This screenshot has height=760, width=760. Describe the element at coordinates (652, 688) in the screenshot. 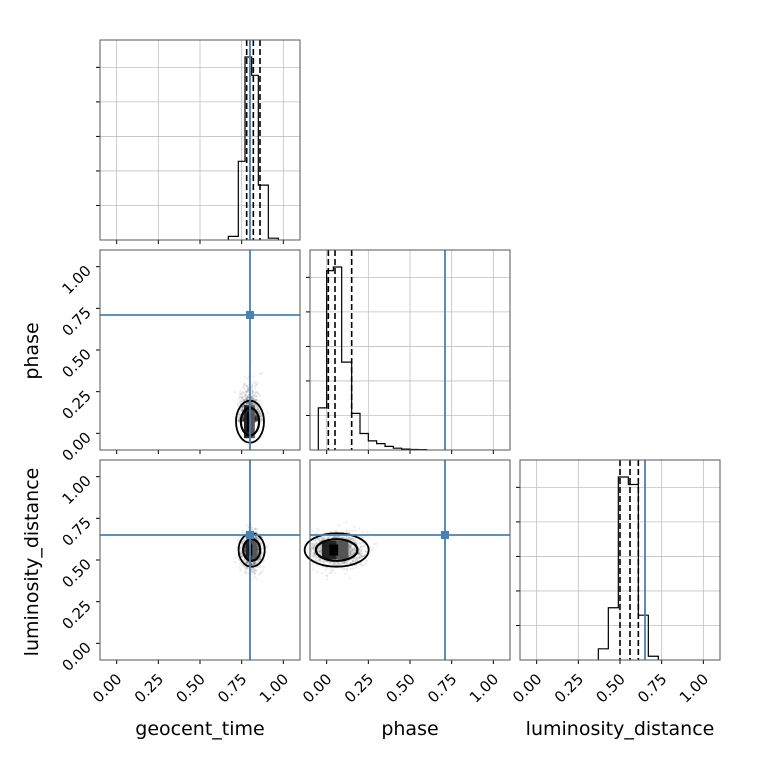

I see `x-tick-label: 0.75` at that location.